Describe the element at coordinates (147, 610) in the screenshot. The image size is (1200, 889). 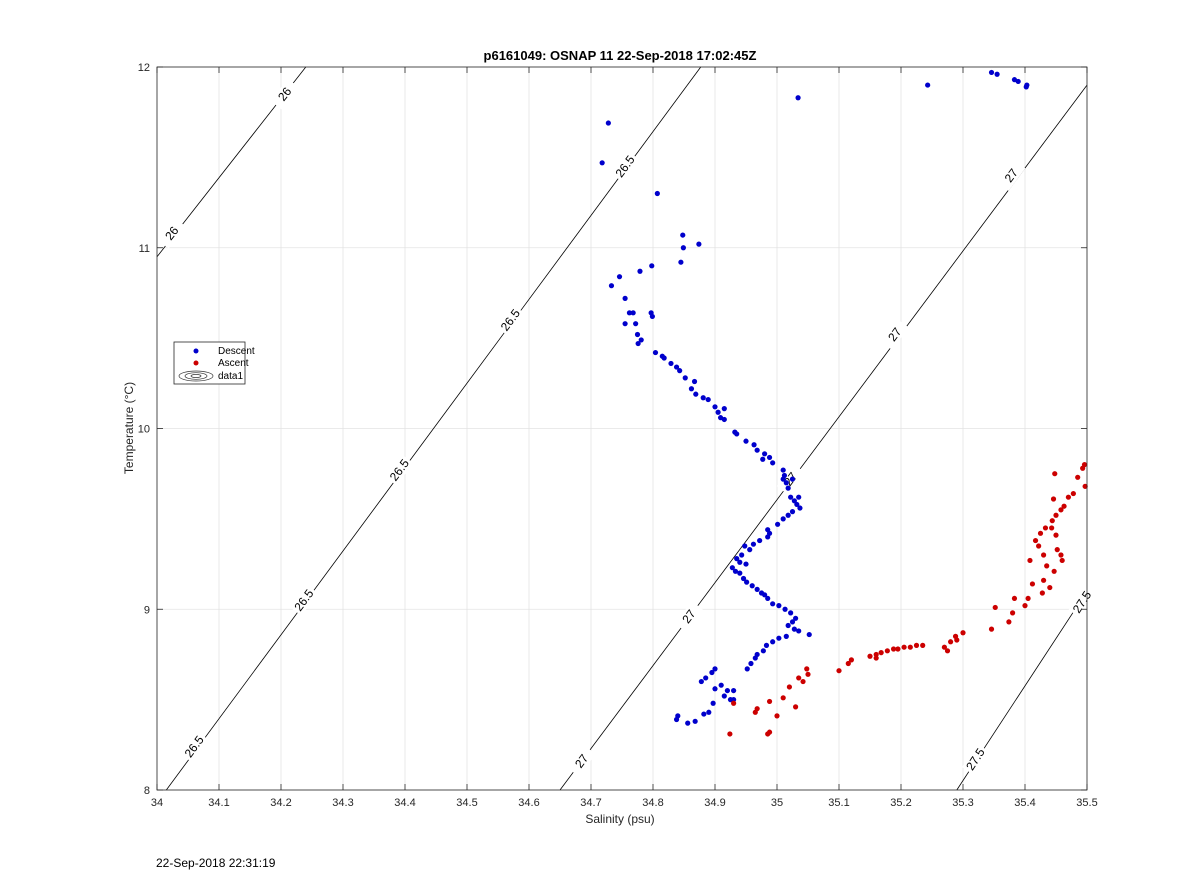
I see `y-tick-label: 9` at that location.